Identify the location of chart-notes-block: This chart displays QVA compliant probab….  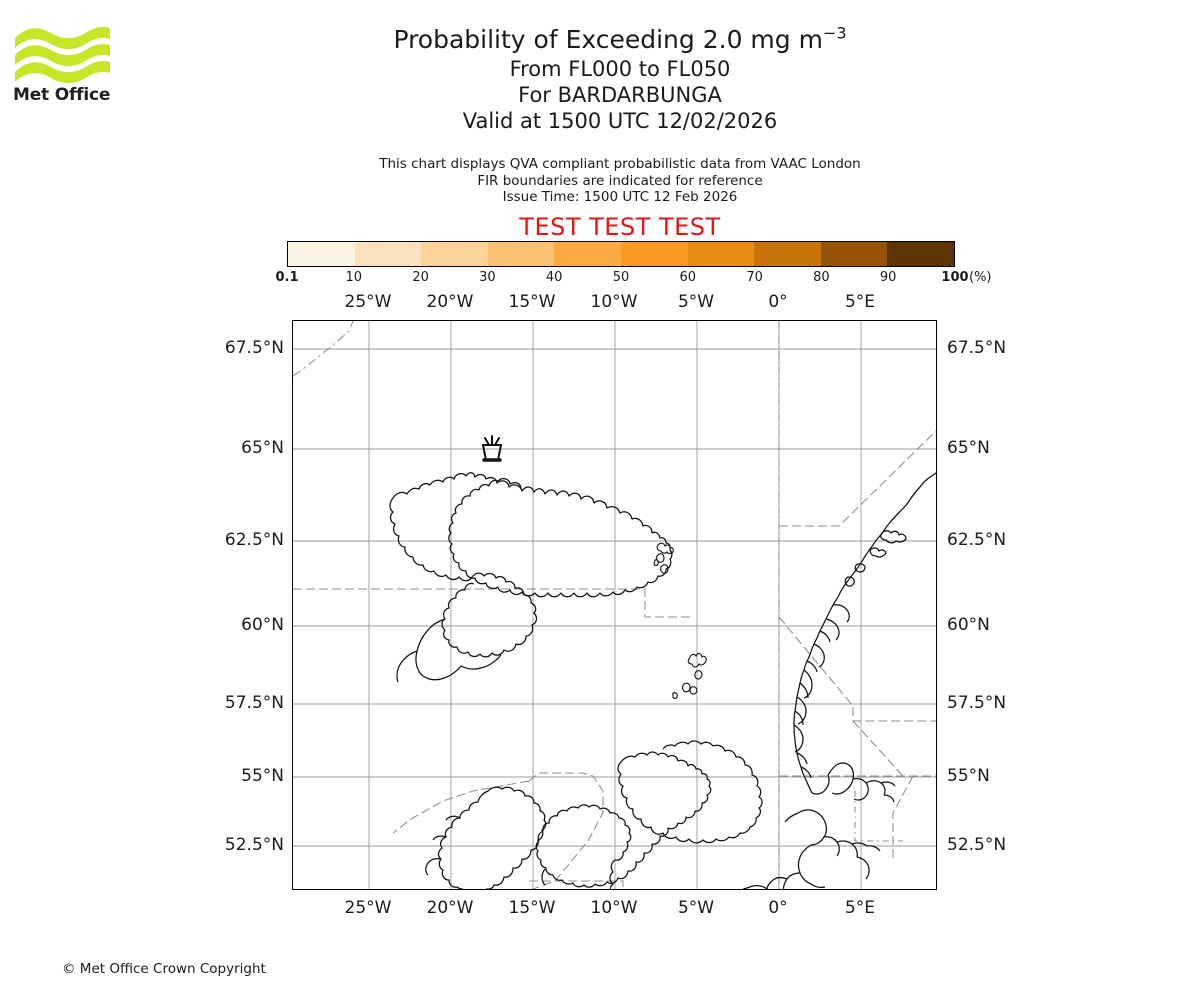
(620, 181).